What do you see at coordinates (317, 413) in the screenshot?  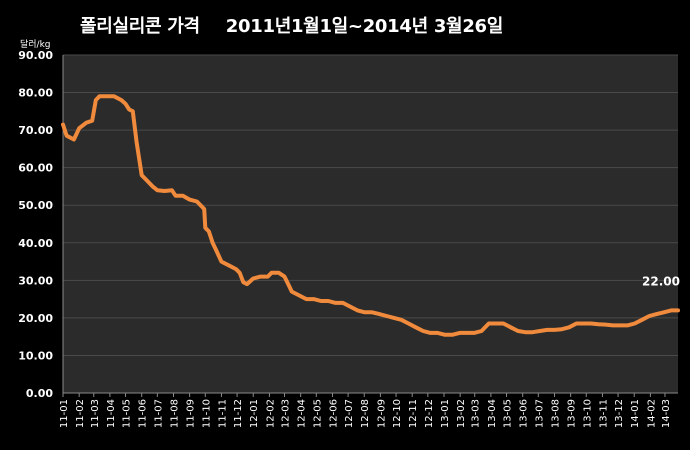 I see `x-tick-label: 12-05` at bounding box center [317, 413].